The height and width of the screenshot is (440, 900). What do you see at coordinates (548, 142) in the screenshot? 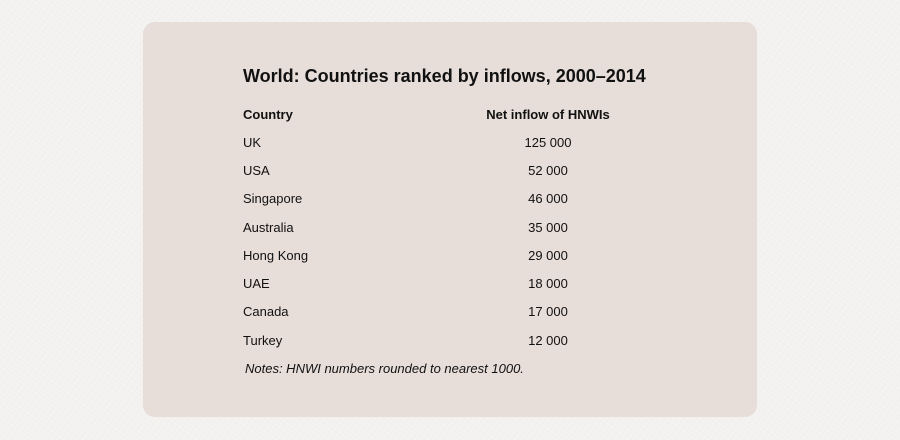
I see `inflow-value-cell: 125 000` at bounding box center [548, 142].